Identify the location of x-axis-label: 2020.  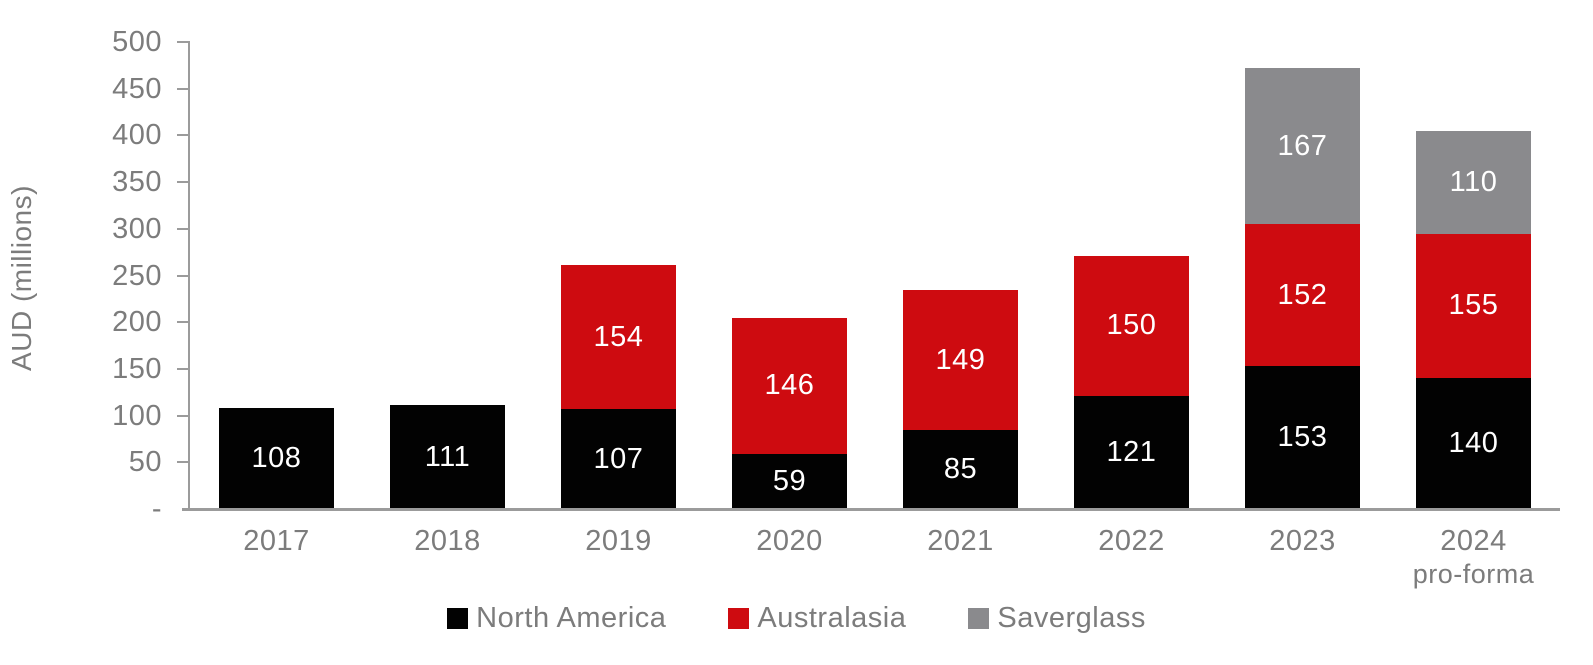
(789, 541).